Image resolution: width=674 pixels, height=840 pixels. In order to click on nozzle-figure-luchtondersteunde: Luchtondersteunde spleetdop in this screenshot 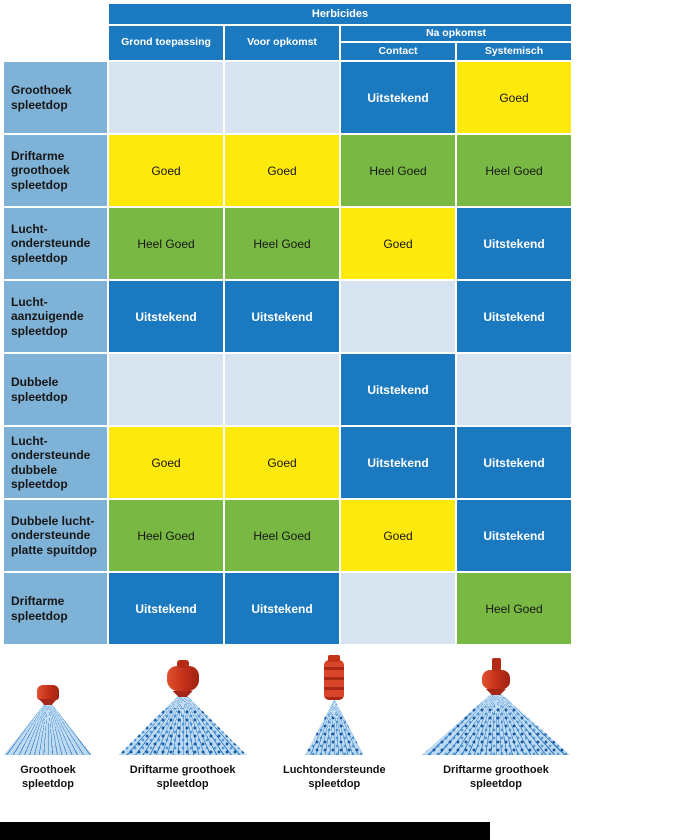, I will do `click(334, 723)`.